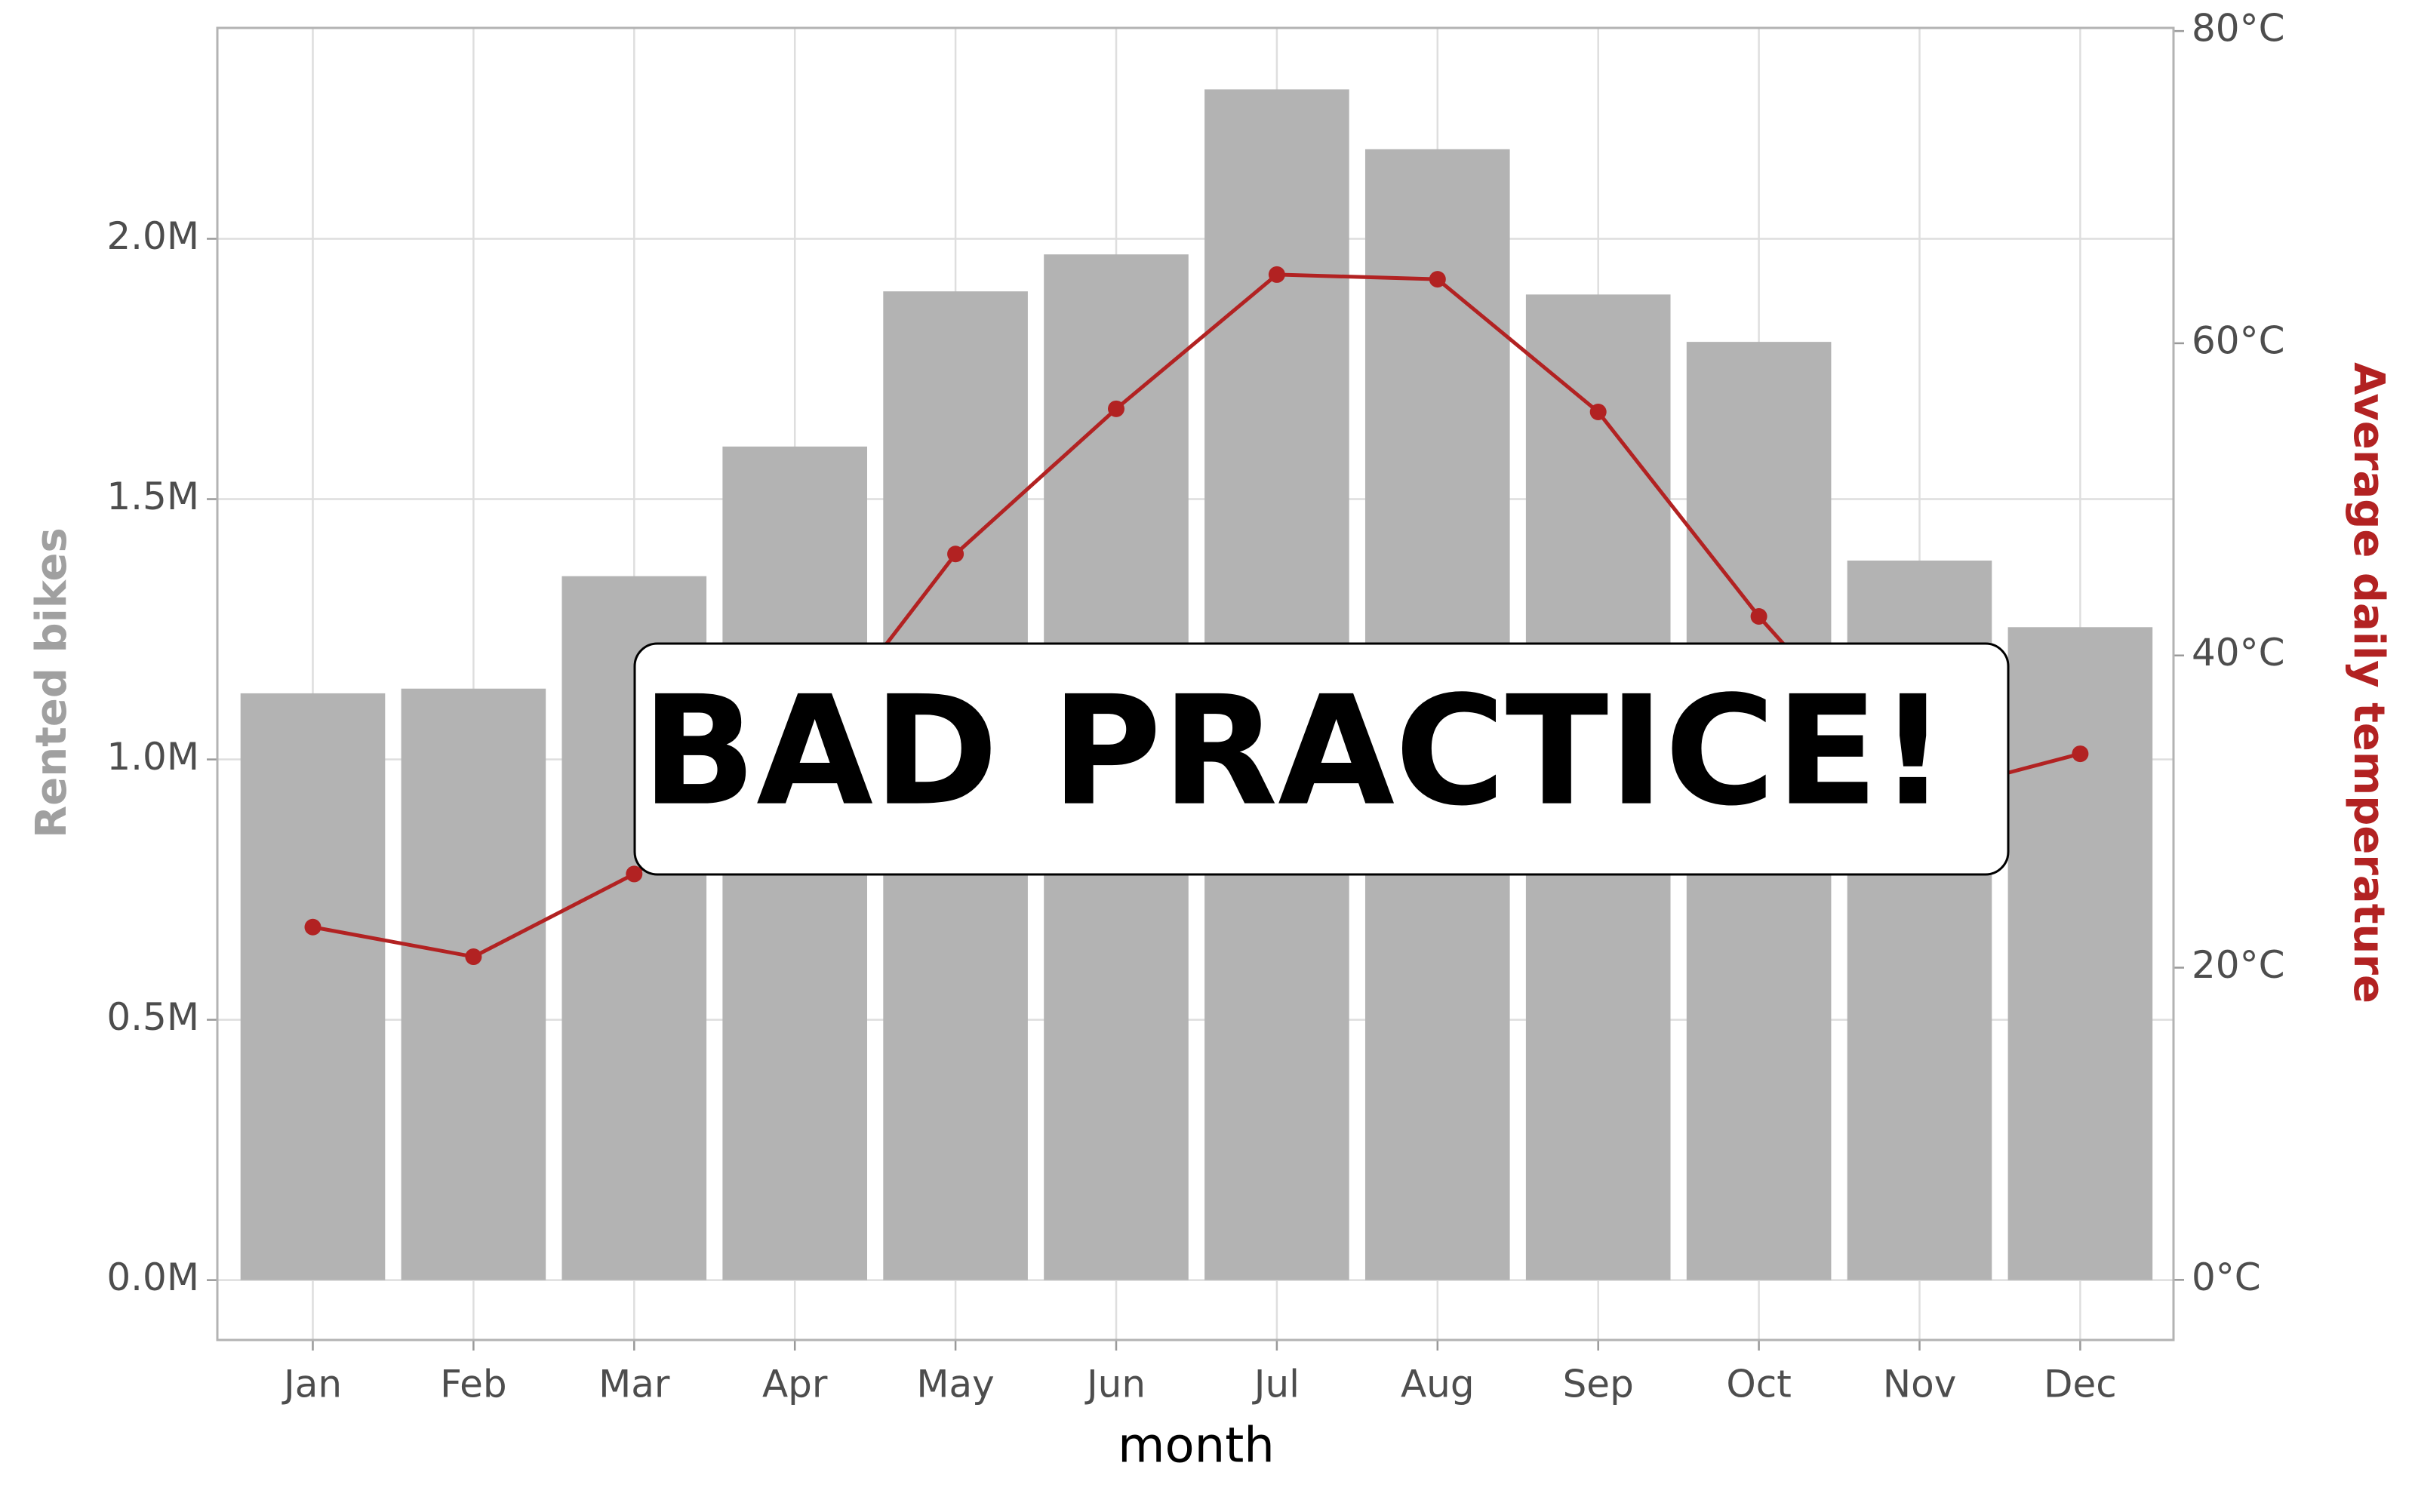 The image size is (2415, 1512). Describe the element at coordinates (2080, 1384) in the screenshot. I see `x-tick-label: Dec` at that location.